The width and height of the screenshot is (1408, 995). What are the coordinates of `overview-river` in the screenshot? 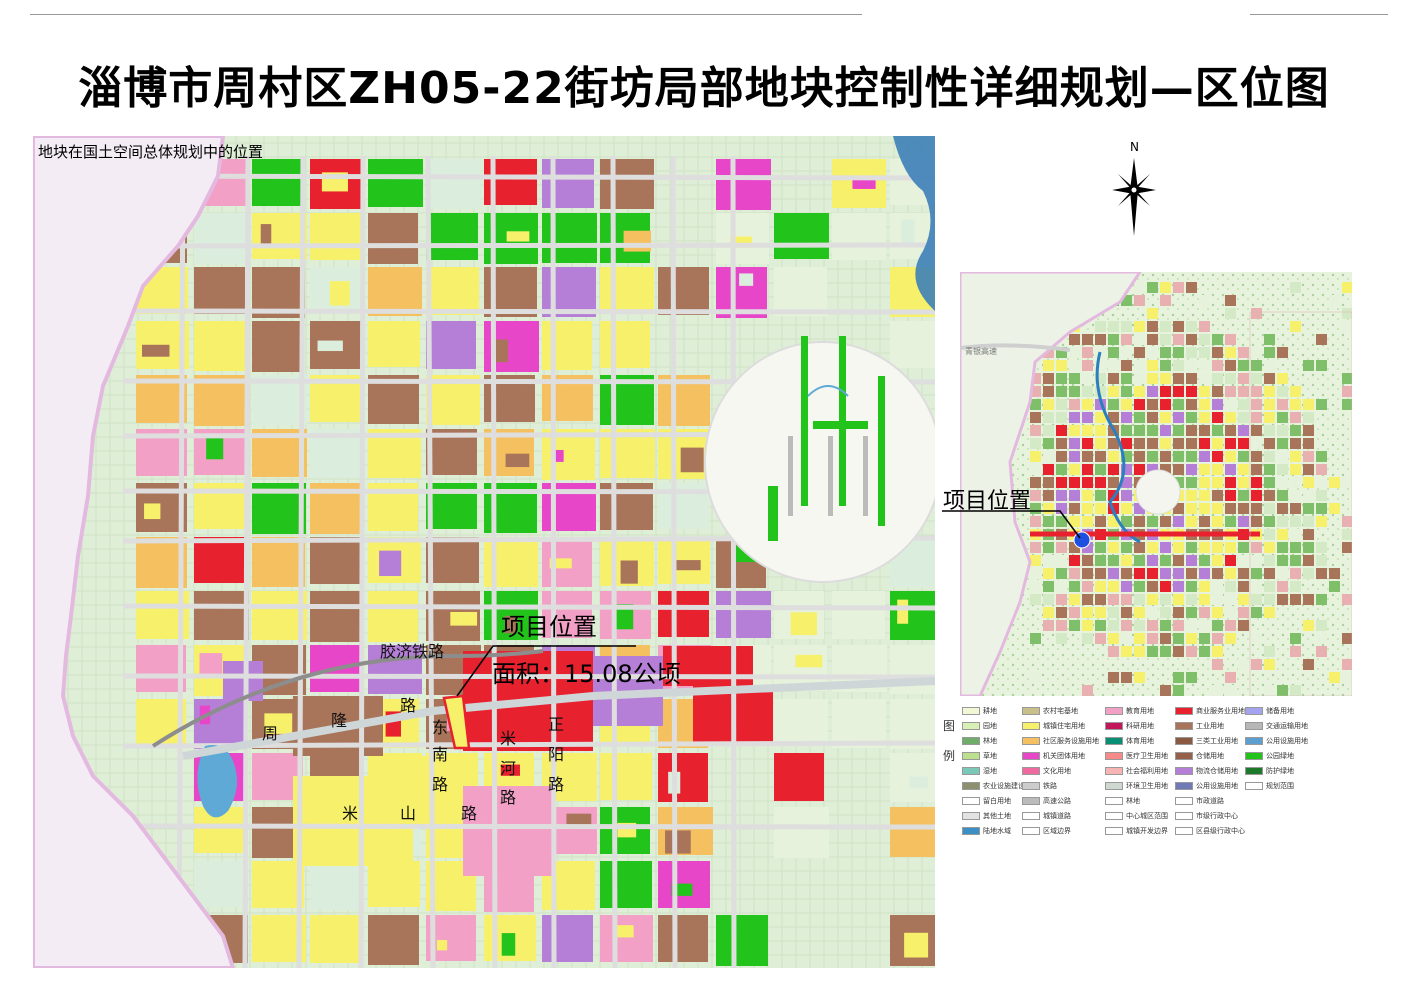 It's located at (1118, 447).